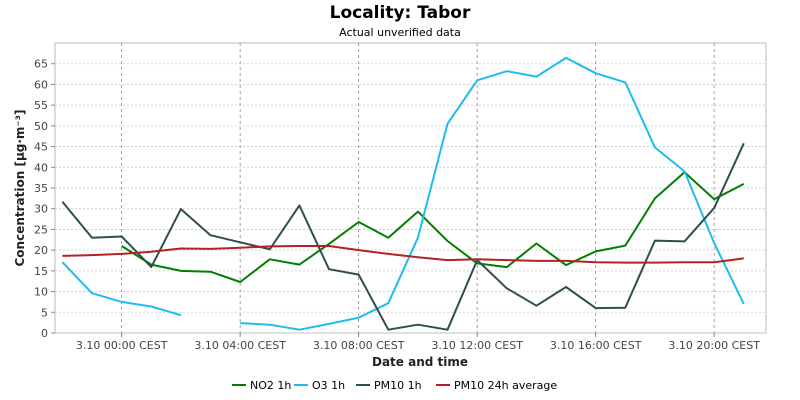  What do you see at coordinates (400, 13) in the screenshot?
I see `chart-title: Locality: Tabor` at bounding box center [400, 13].